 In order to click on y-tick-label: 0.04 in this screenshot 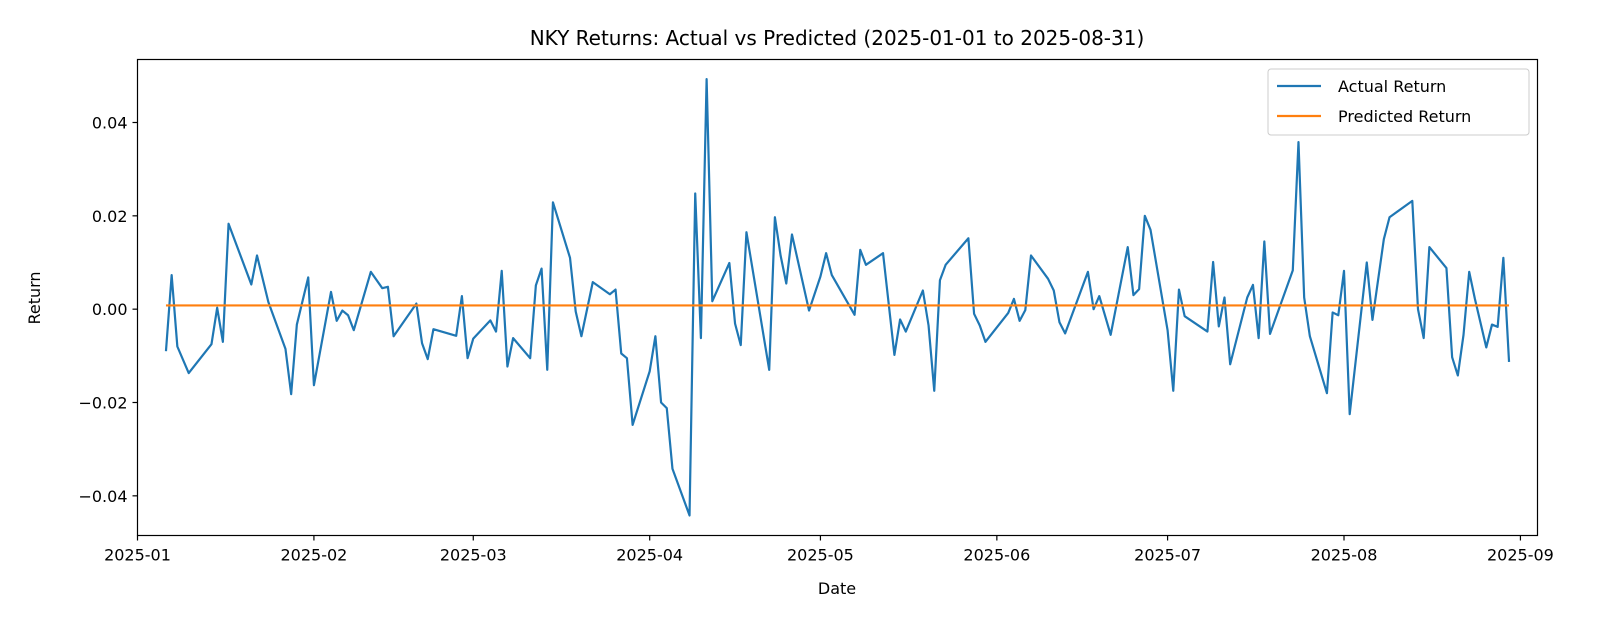, I will do `click(110, 123)`.